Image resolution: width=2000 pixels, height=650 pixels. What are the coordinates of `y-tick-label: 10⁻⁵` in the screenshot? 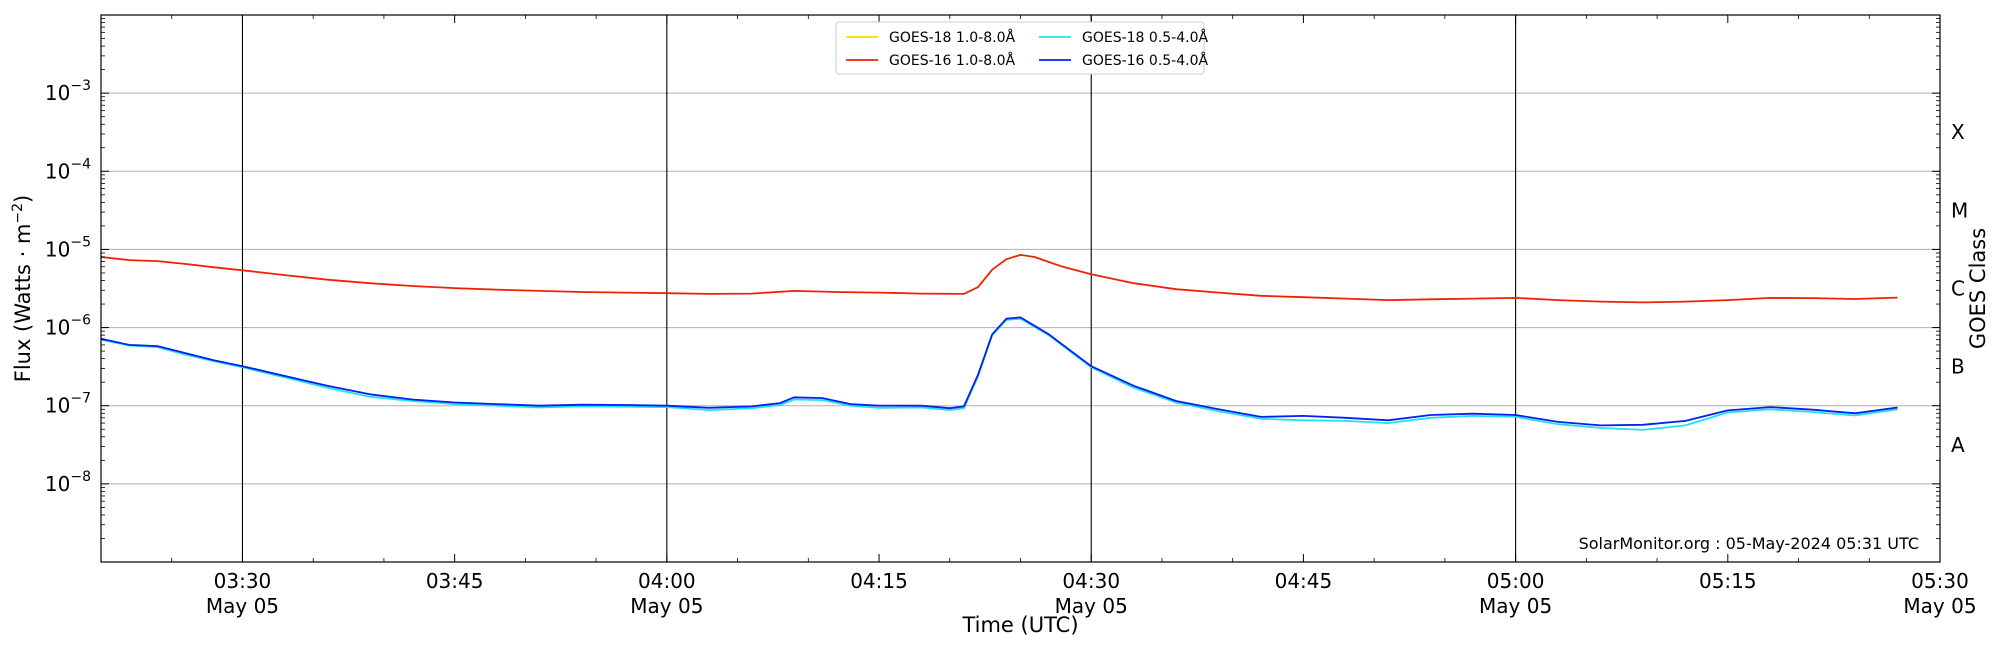 It's located at (68, 247).